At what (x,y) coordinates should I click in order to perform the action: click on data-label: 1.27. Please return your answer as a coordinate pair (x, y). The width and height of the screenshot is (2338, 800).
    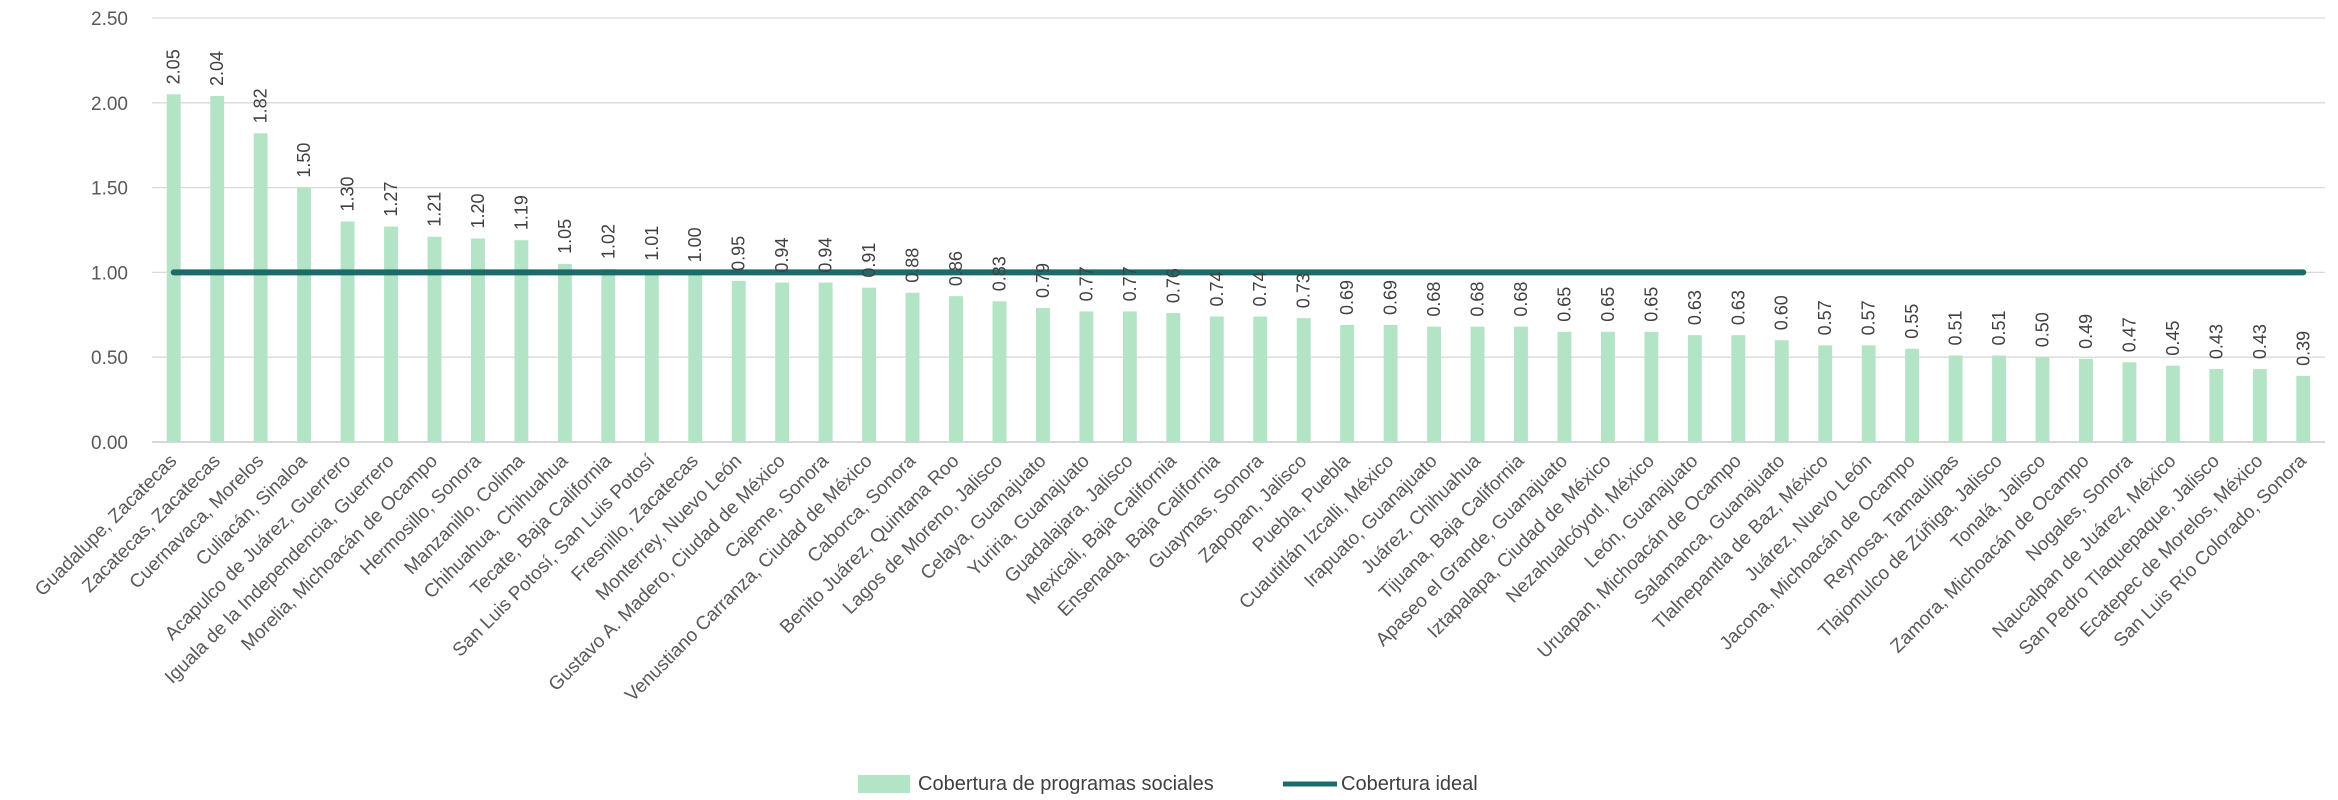
    Looking at the image, I should click on (391, 199).